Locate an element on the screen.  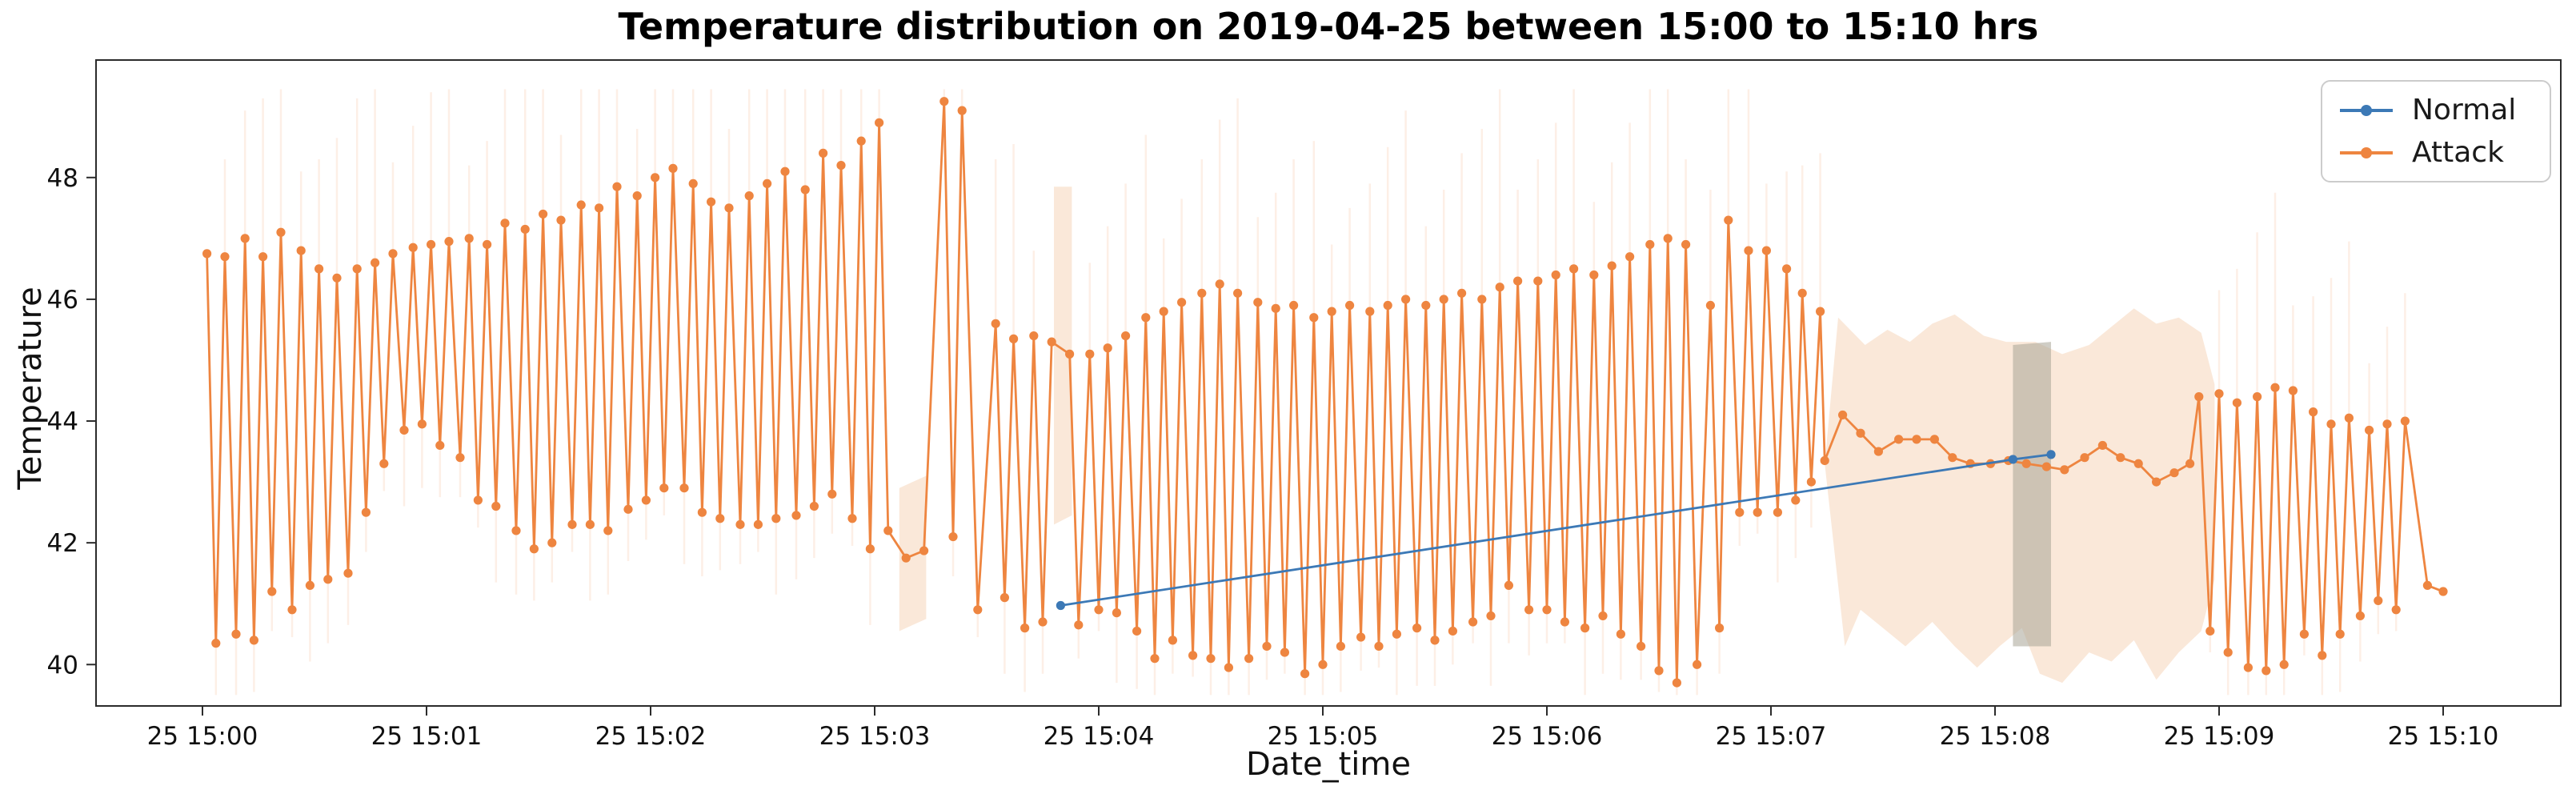
normal-attack-overlap-band is located at coordinates (2032, 494).